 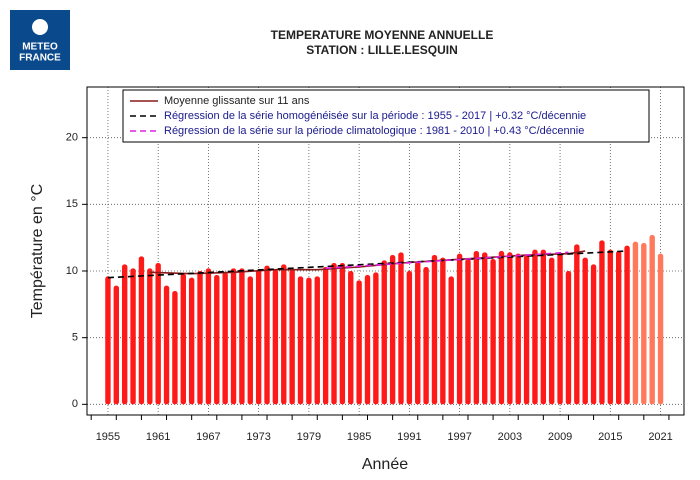 What do you see at coordinates (560, 437) in the screenshot?
I see `x-tick-label: 2009` at bounding box center [560, 437].